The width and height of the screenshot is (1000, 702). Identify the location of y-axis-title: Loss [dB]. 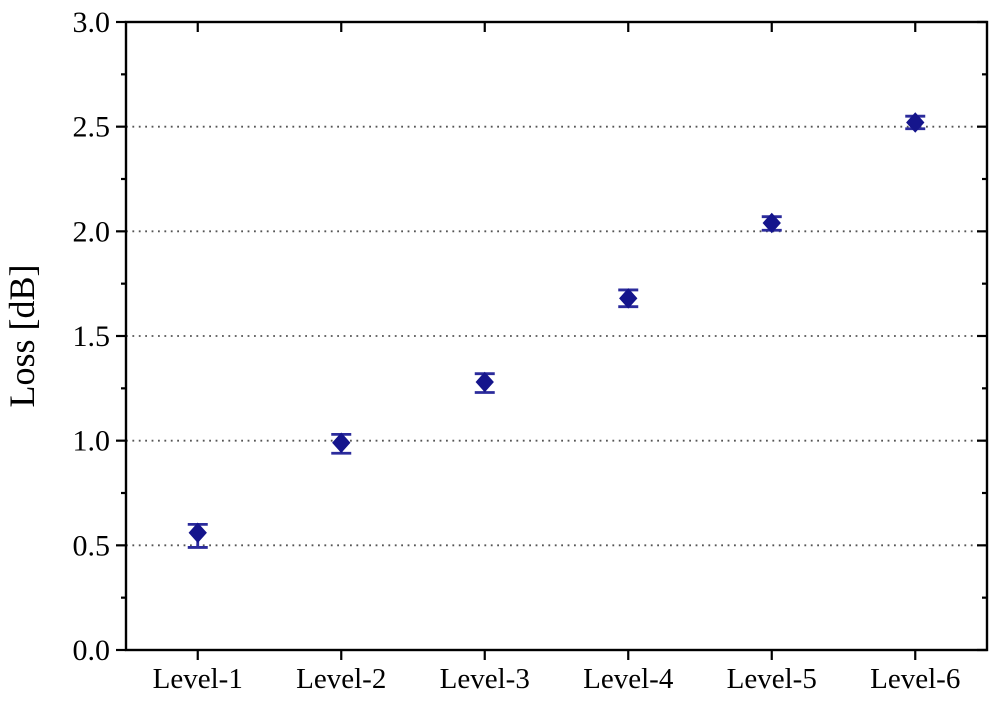
(22, 336).